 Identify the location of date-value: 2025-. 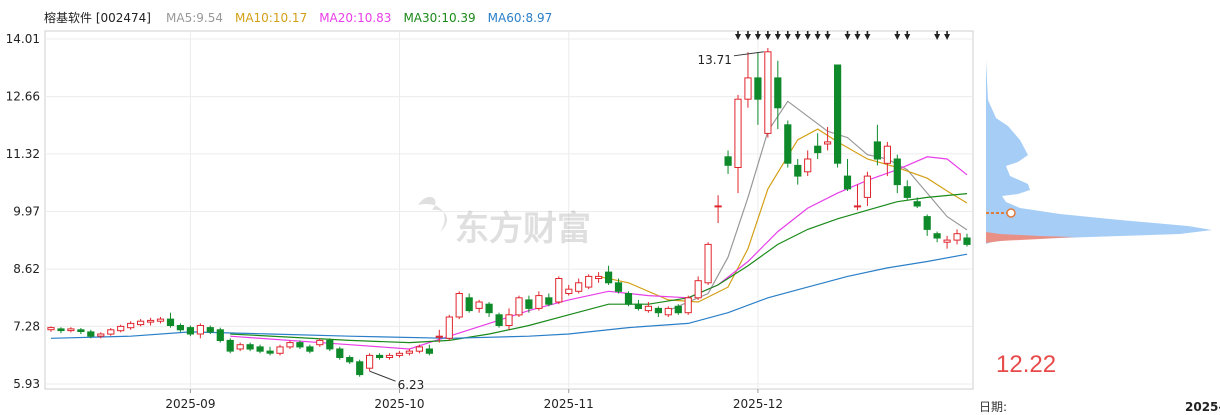
(1202, 407).